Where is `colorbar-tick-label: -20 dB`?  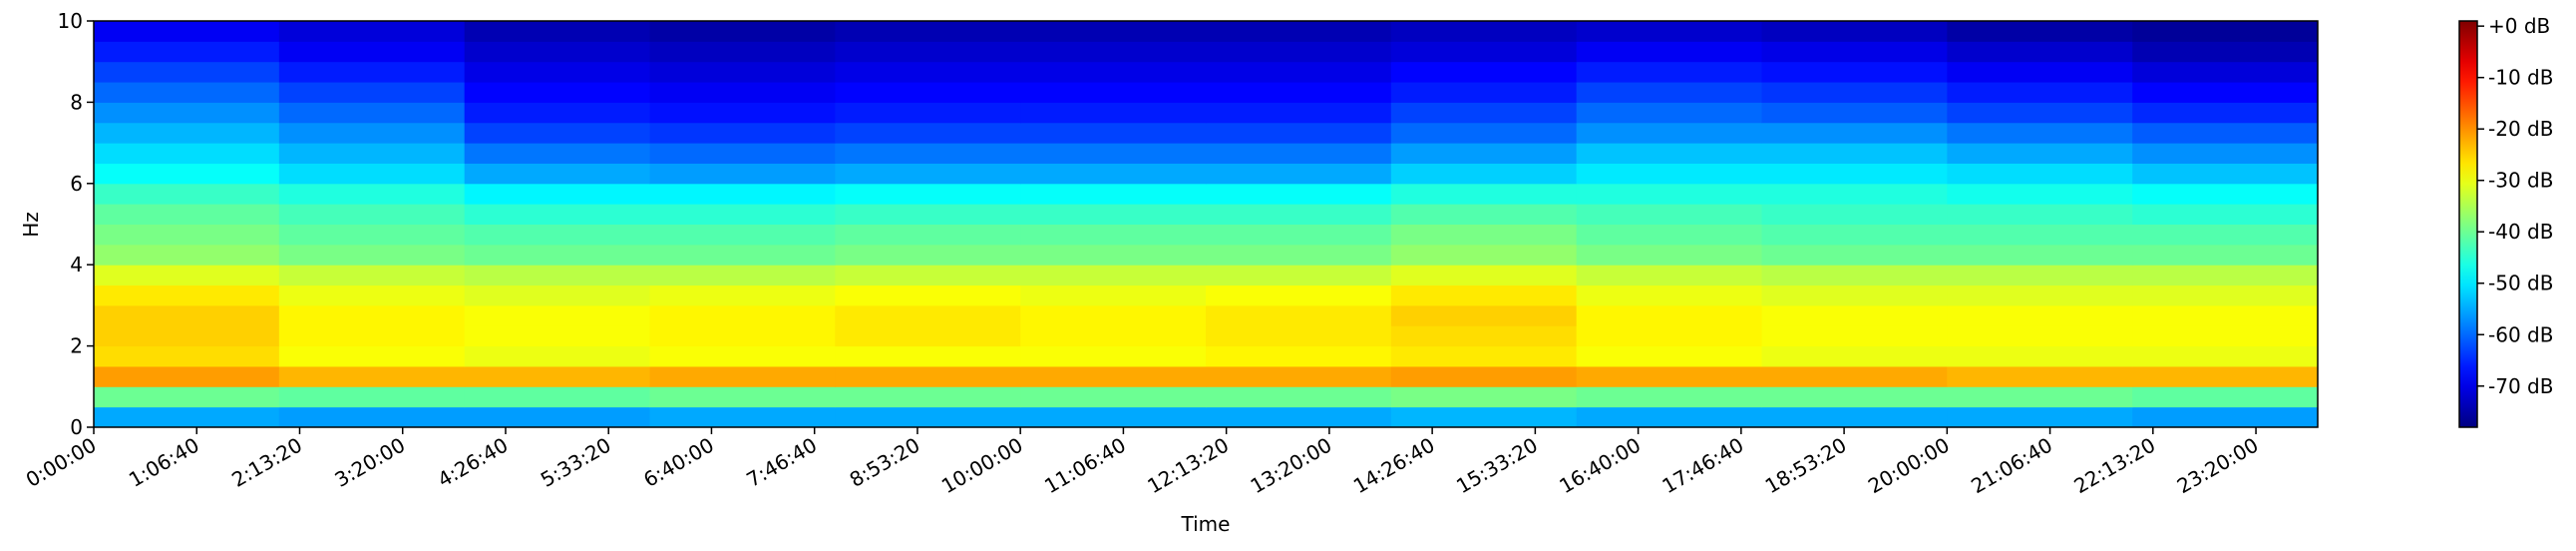
colorbar-tick-label: -20 dB is located at coordinates (2521, 129).